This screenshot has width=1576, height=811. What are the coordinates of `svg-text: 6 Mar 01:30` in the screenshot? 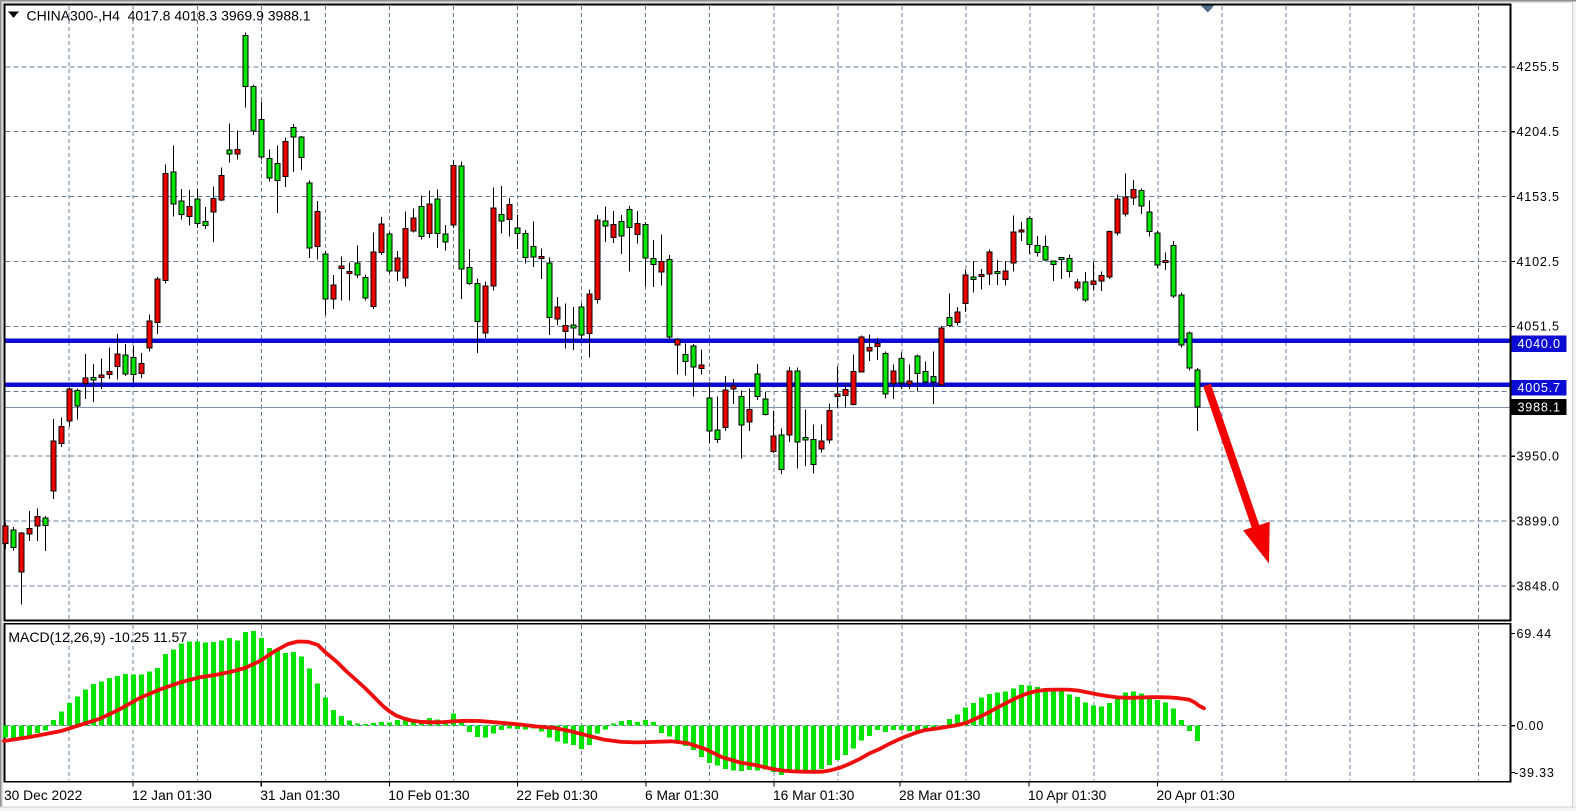 It's located at (682, 795).